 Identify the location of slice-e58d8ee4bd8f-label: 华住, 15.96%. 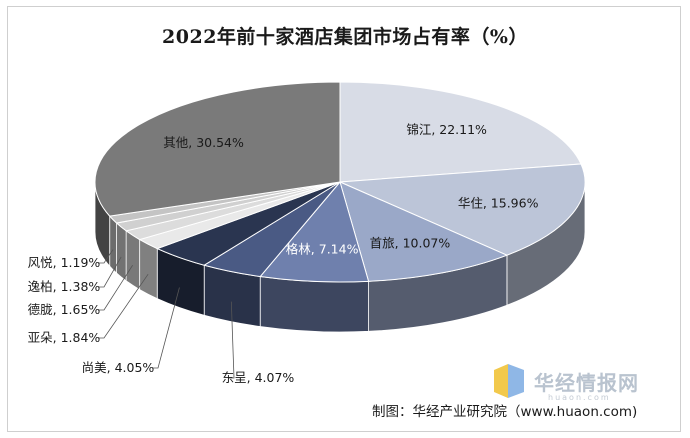
(498, 202).